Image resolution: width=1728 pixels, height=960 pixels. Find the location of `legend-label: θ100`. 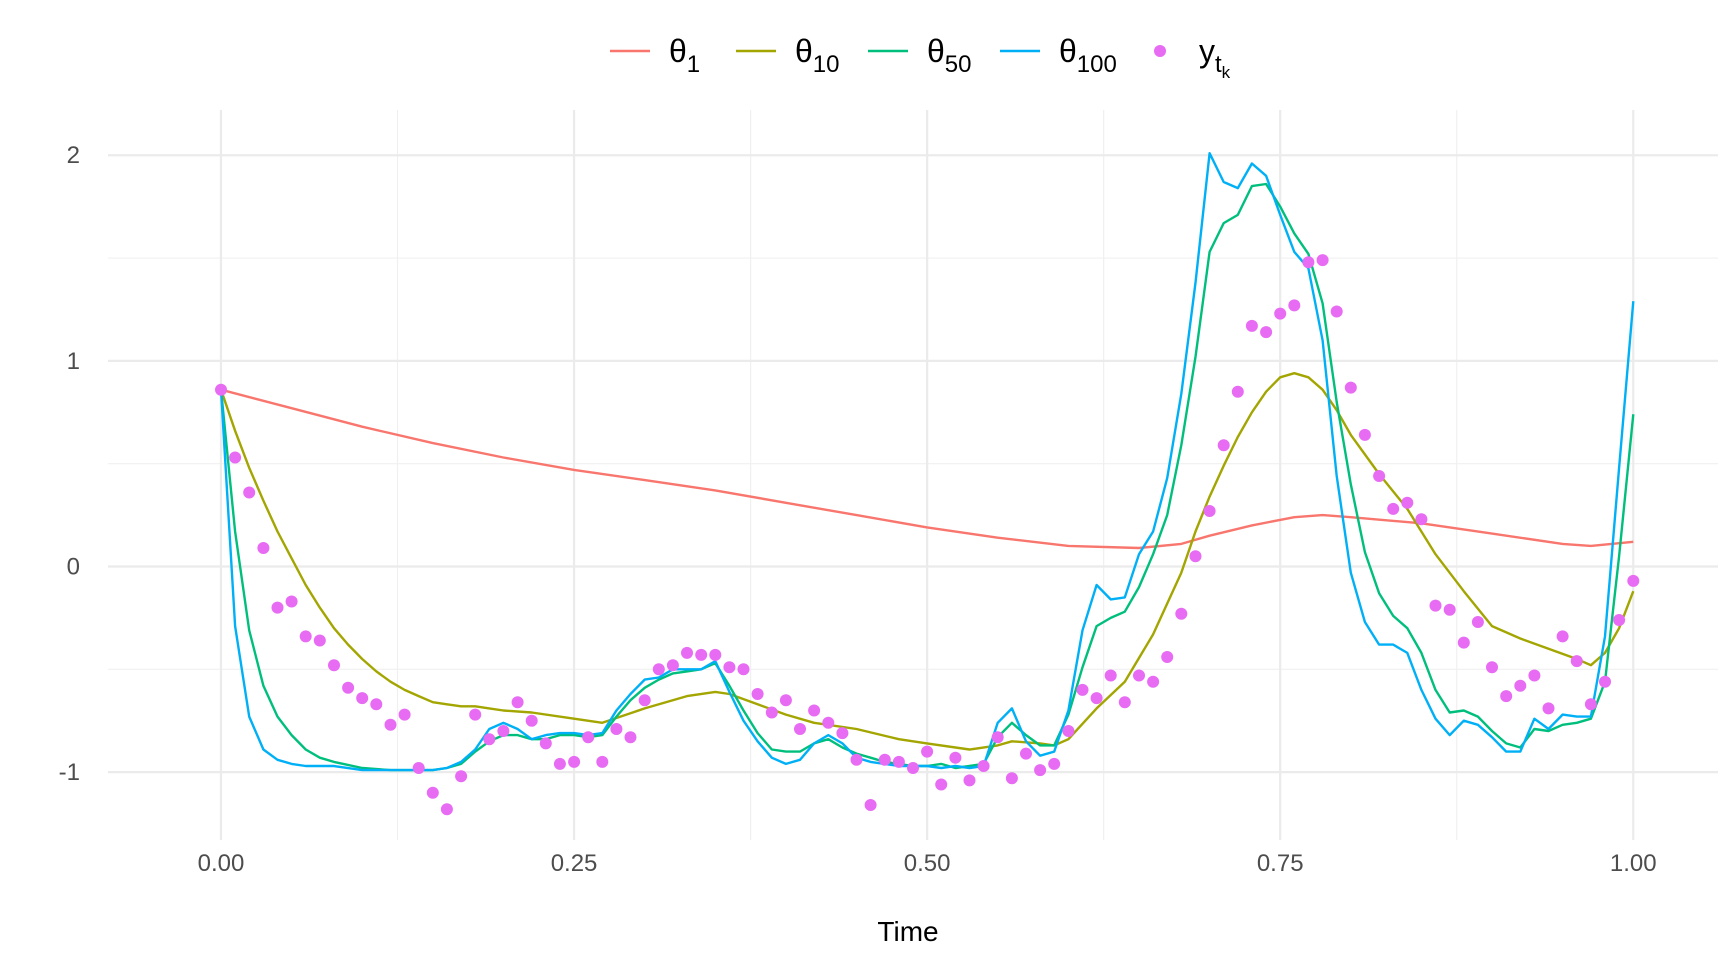

legend-label: θ100 is located at coordinates (1088, 55).